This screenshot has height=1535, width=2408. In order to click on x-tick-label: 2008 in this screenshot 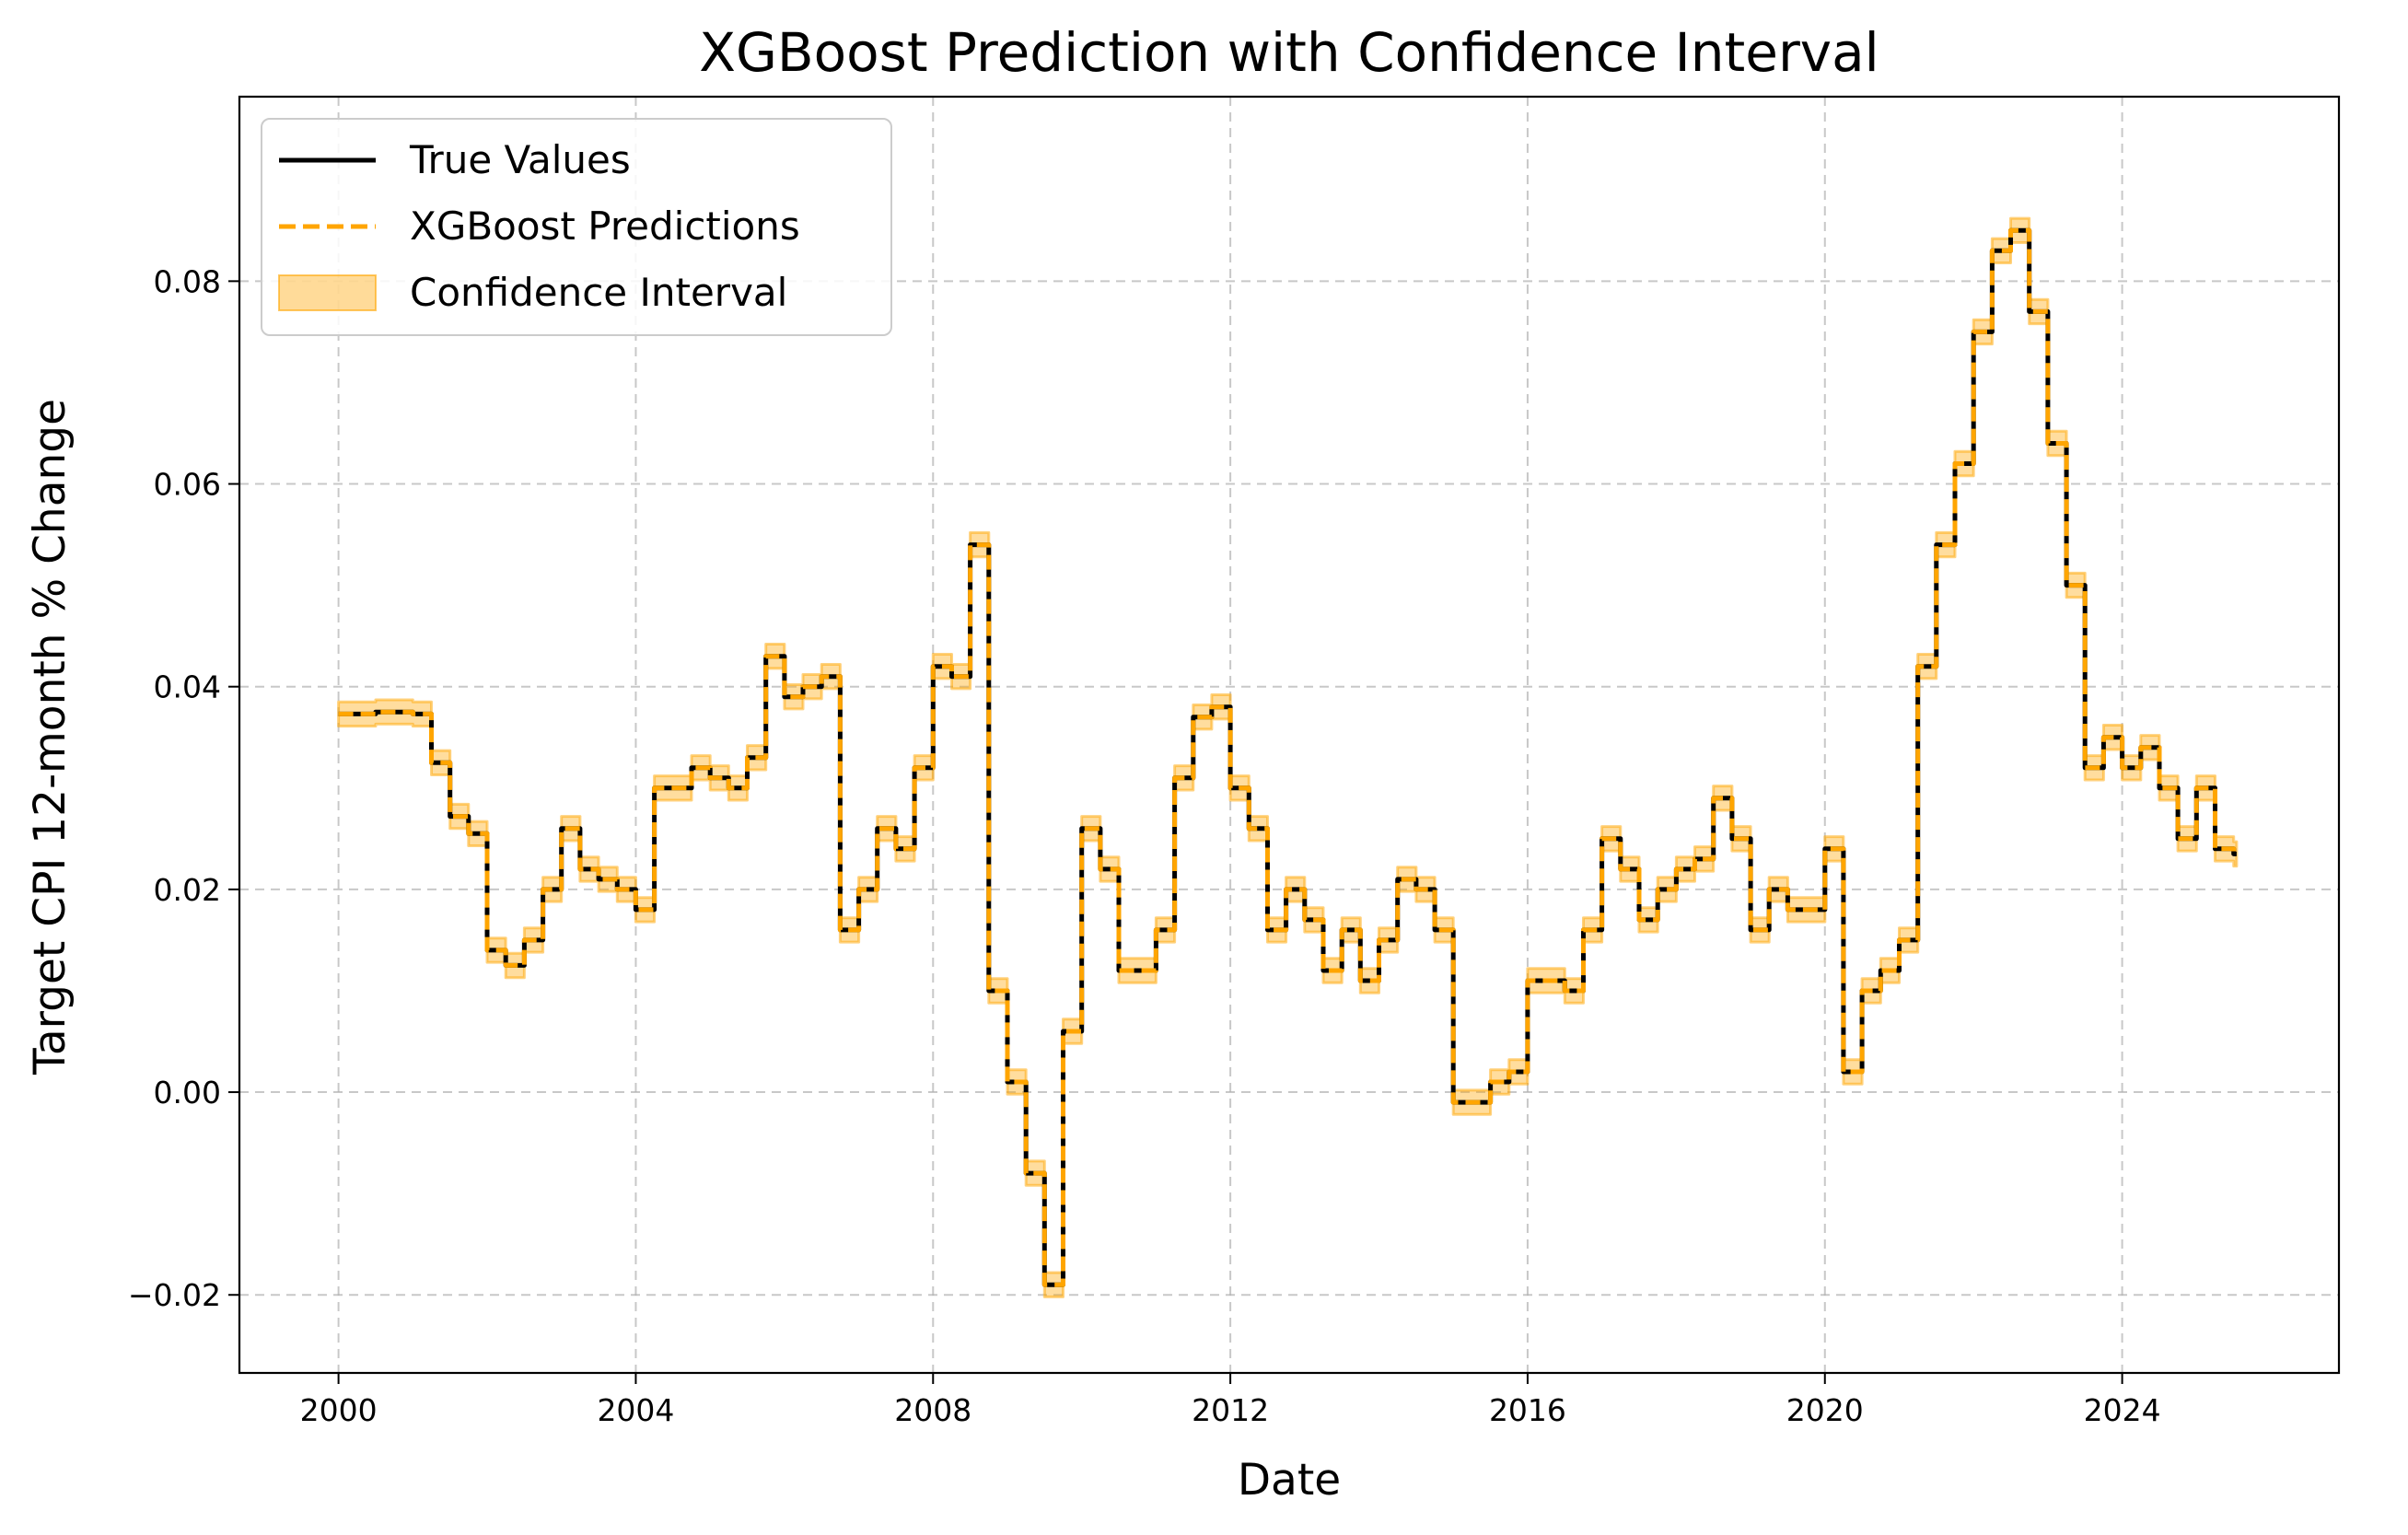, I will do `click(932, 1410)`.